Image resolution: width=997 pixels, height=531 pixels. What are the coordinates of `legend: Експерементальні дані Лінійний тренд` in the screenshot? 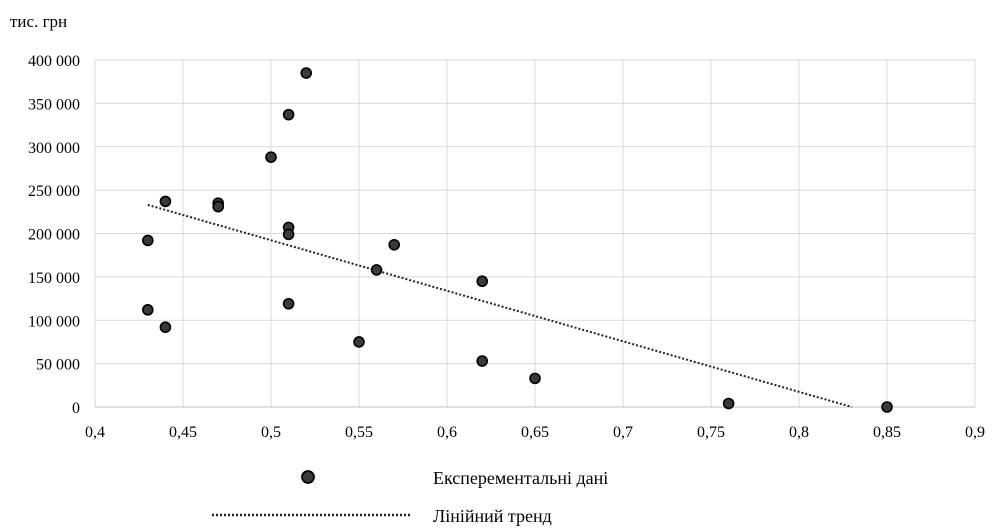 It's located at (410, 497).